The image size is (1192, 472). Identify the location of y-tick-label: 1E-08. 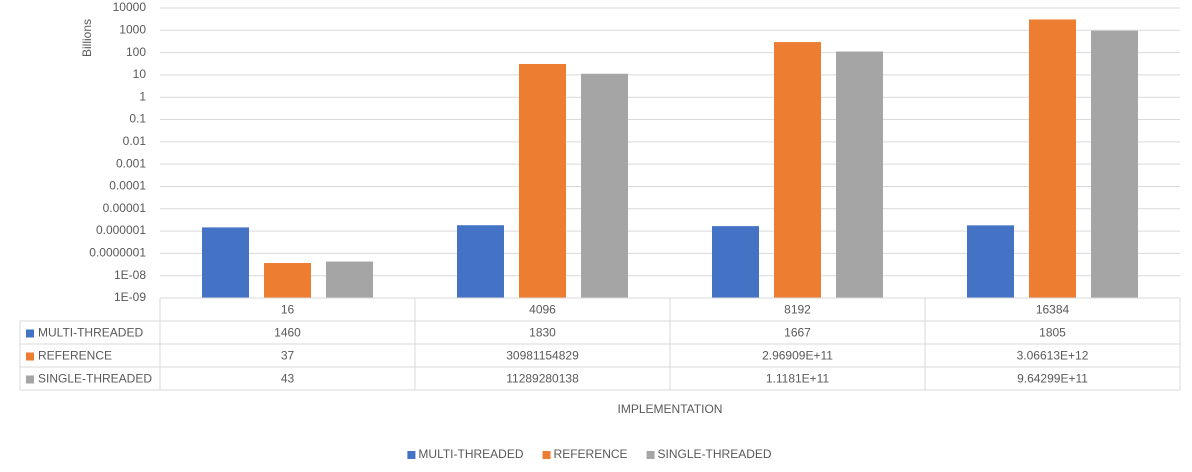
(130, 275).